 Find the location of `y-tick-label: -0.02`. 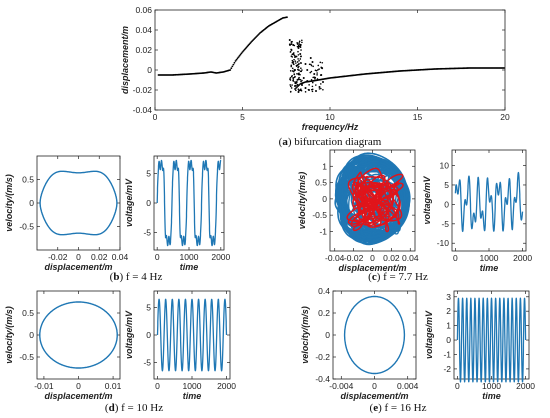

y-tick-label: -0.02 is located at coordinates (143, 90).